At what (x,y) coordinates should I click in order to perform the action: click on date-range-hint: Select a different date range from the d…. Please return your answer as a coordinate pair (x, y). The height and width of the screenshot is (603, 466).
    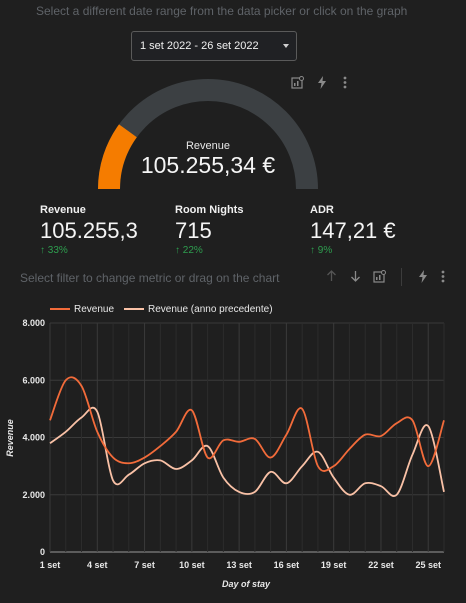
    Looking at the image, I should click on (222, 11).